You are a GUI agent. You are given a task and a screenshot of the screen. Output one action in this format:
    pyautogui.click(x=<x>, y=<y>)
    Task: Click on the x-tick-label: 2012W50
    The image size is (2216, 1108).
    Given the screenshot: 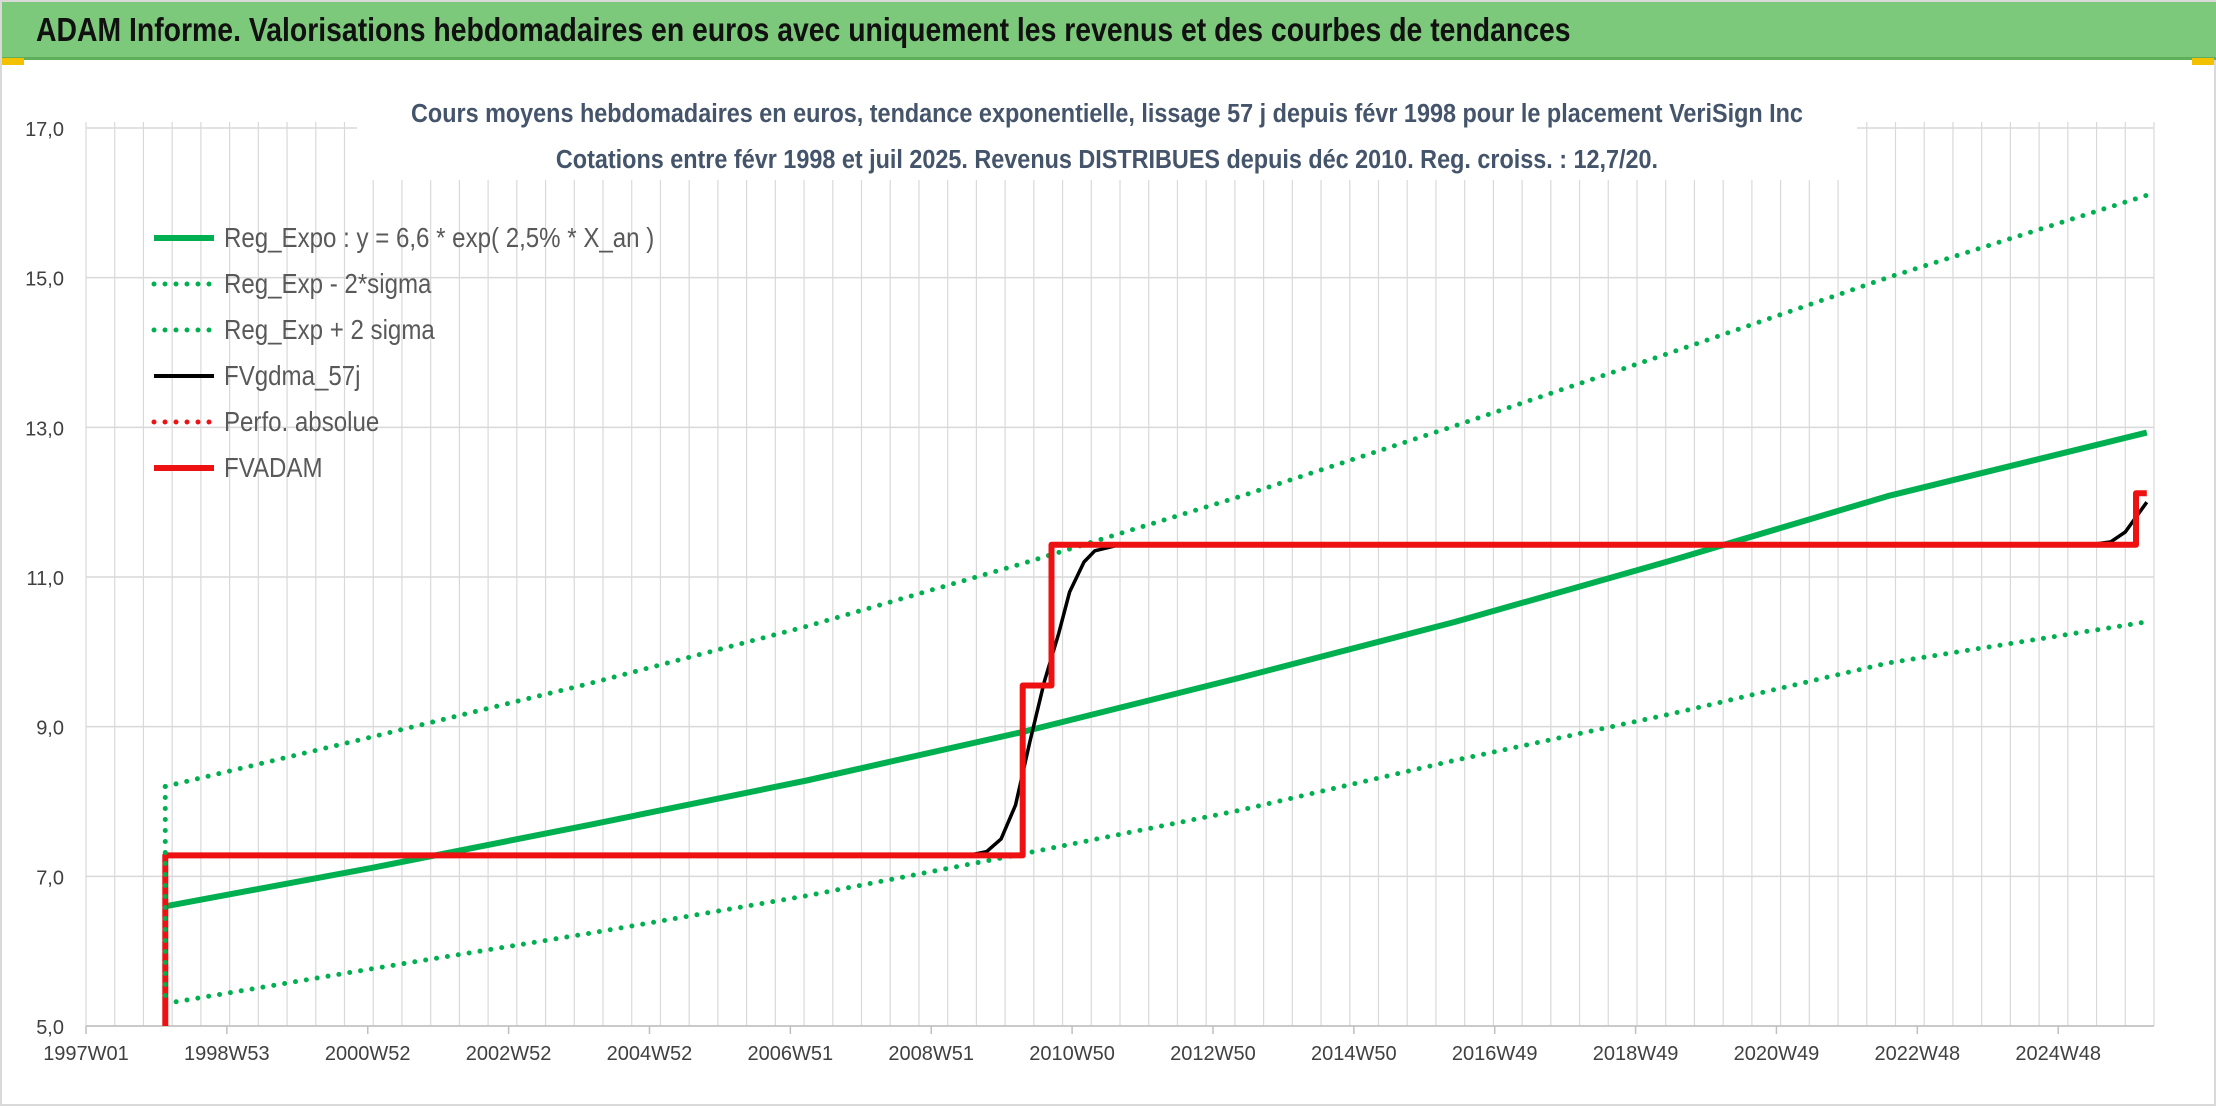 What is the action you would take?
    pyautogui.click(x=1213, y=1054)
    